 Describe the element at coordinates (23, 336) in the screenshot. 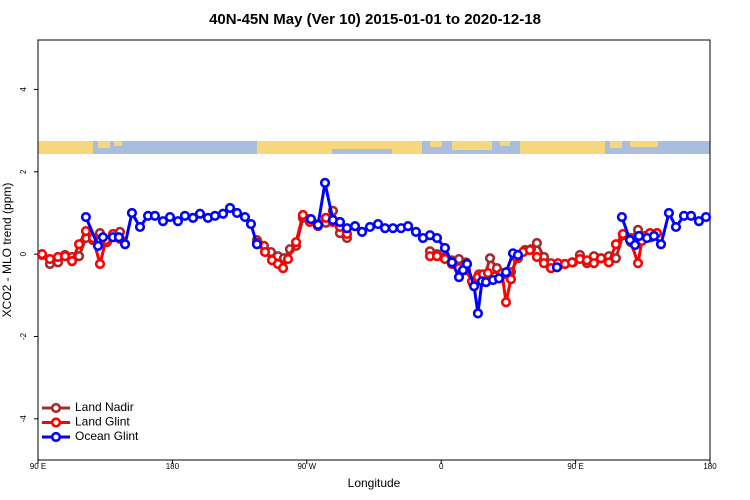

I see `y-tick-label: -2` at that location.